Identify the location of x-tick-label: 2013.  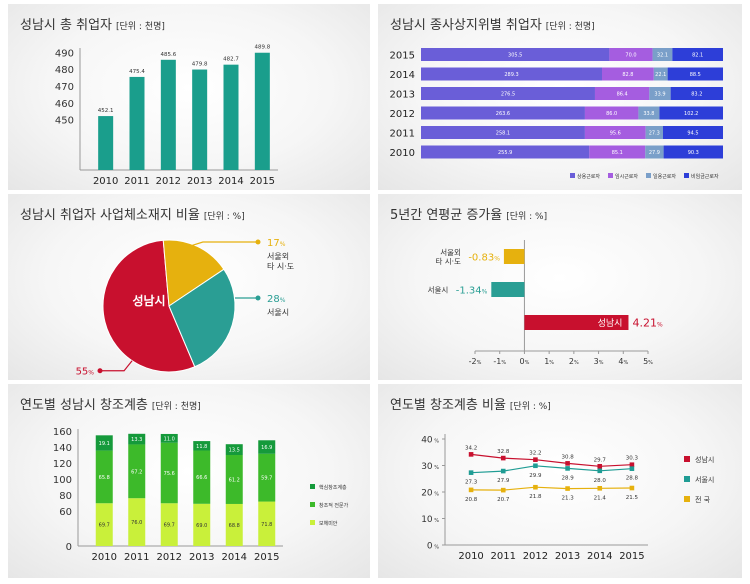
(567, 556).